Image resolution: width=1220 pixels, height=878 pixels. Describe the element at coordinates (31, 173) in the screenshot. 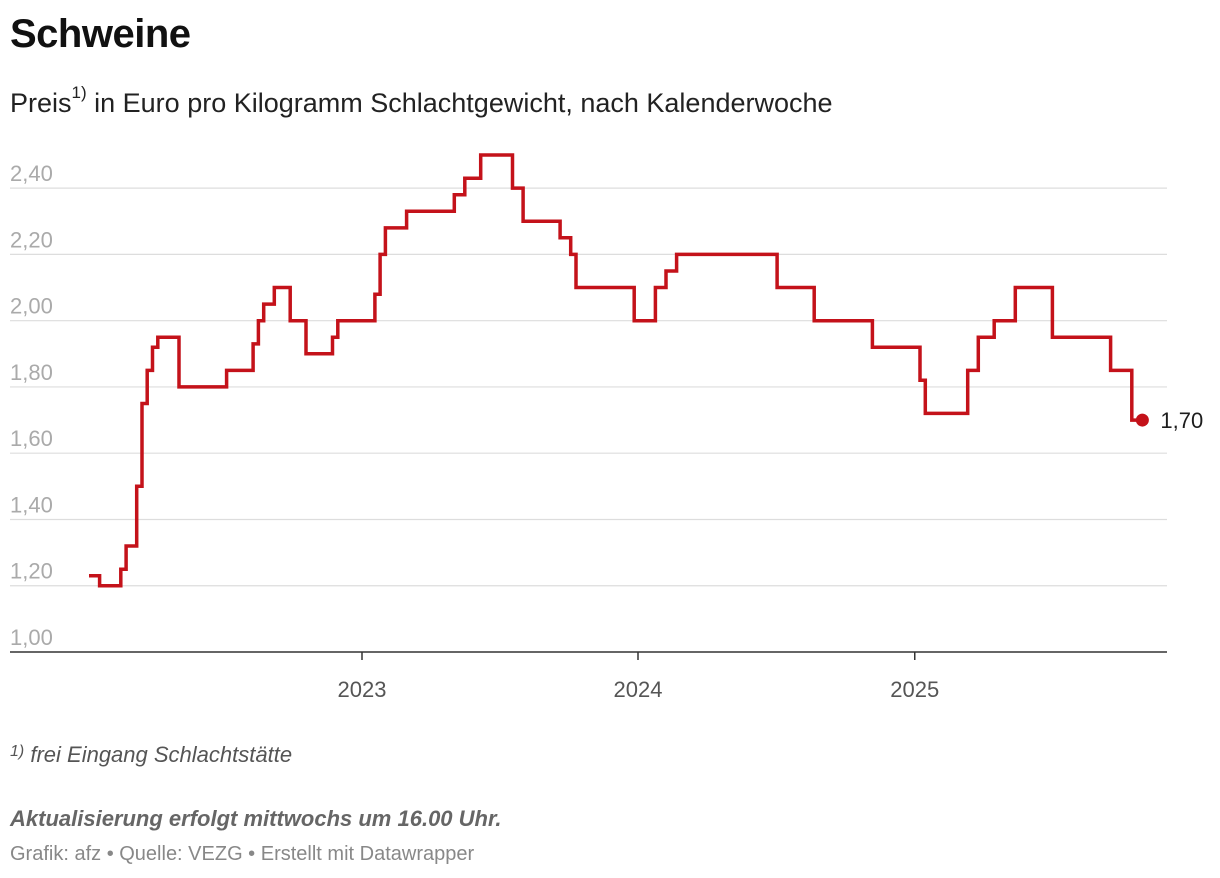

I see `y-tick-label: 2,40` at that location.